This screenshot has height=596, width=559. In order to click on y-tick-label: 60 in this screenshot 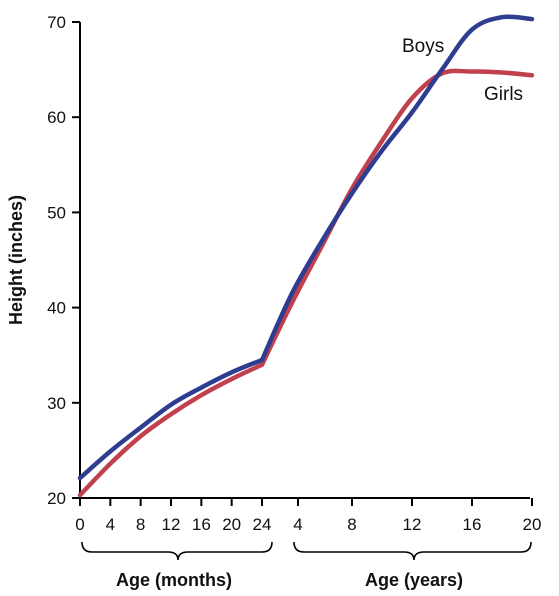, I will do `click(56, 117)`.